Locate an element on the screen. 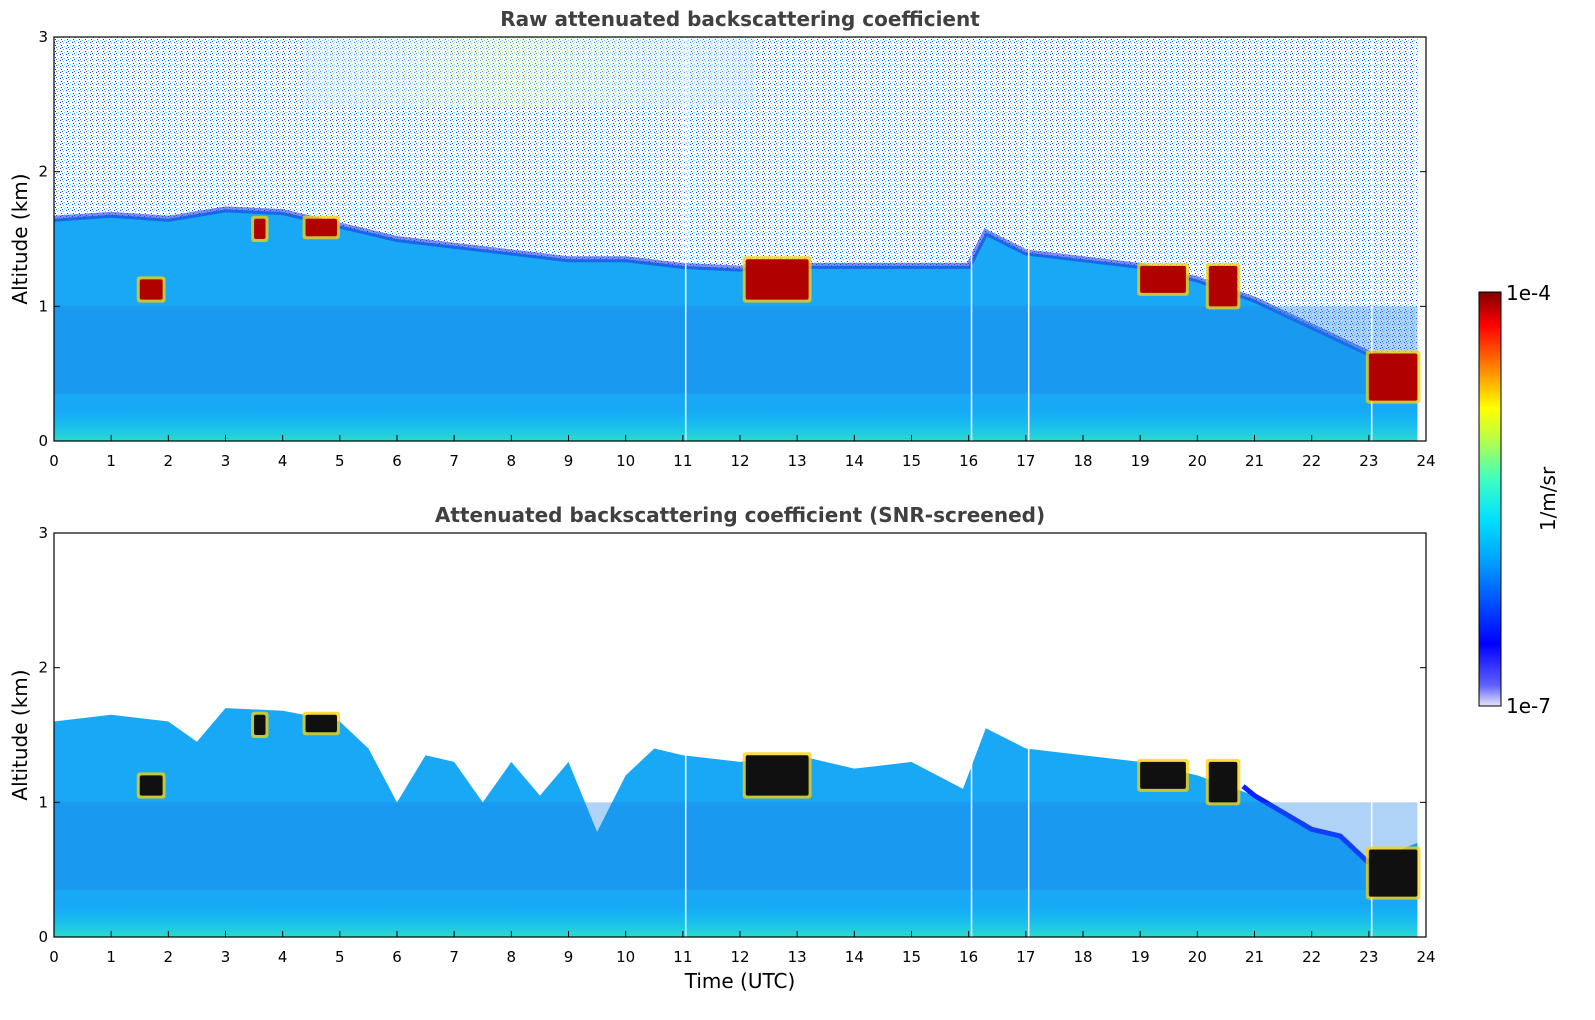 The image size is (1595, 1020). x-axis-ticks: 0 1 2 3 4 5 6 7 8 9 10 11 12 13 14 15 16 17 18 19 20 21 22 23 24 is located at coordinates (742, 452).